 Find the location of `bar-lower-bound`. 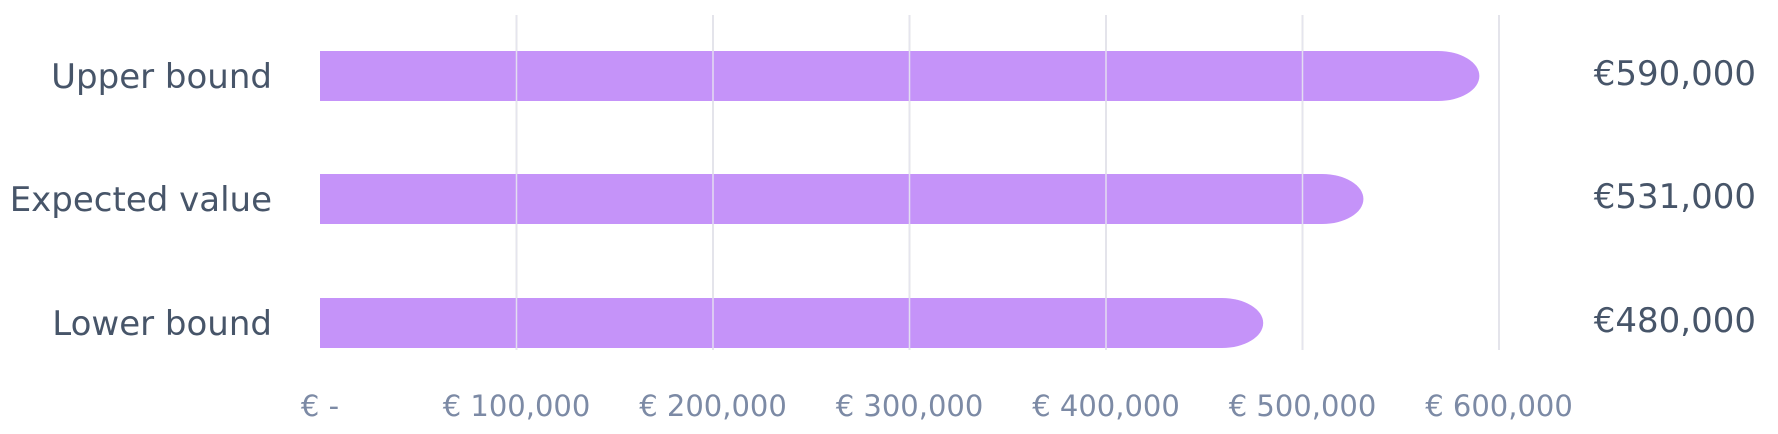

bar-lower-bound is located at coordinates (791, 323).